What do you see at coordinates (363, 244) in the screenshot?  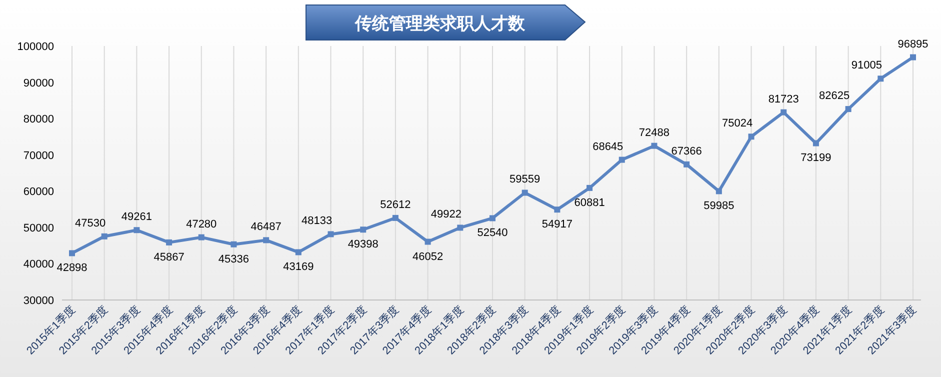 I see `data-label: 49398` at bounding box center [363, 244].